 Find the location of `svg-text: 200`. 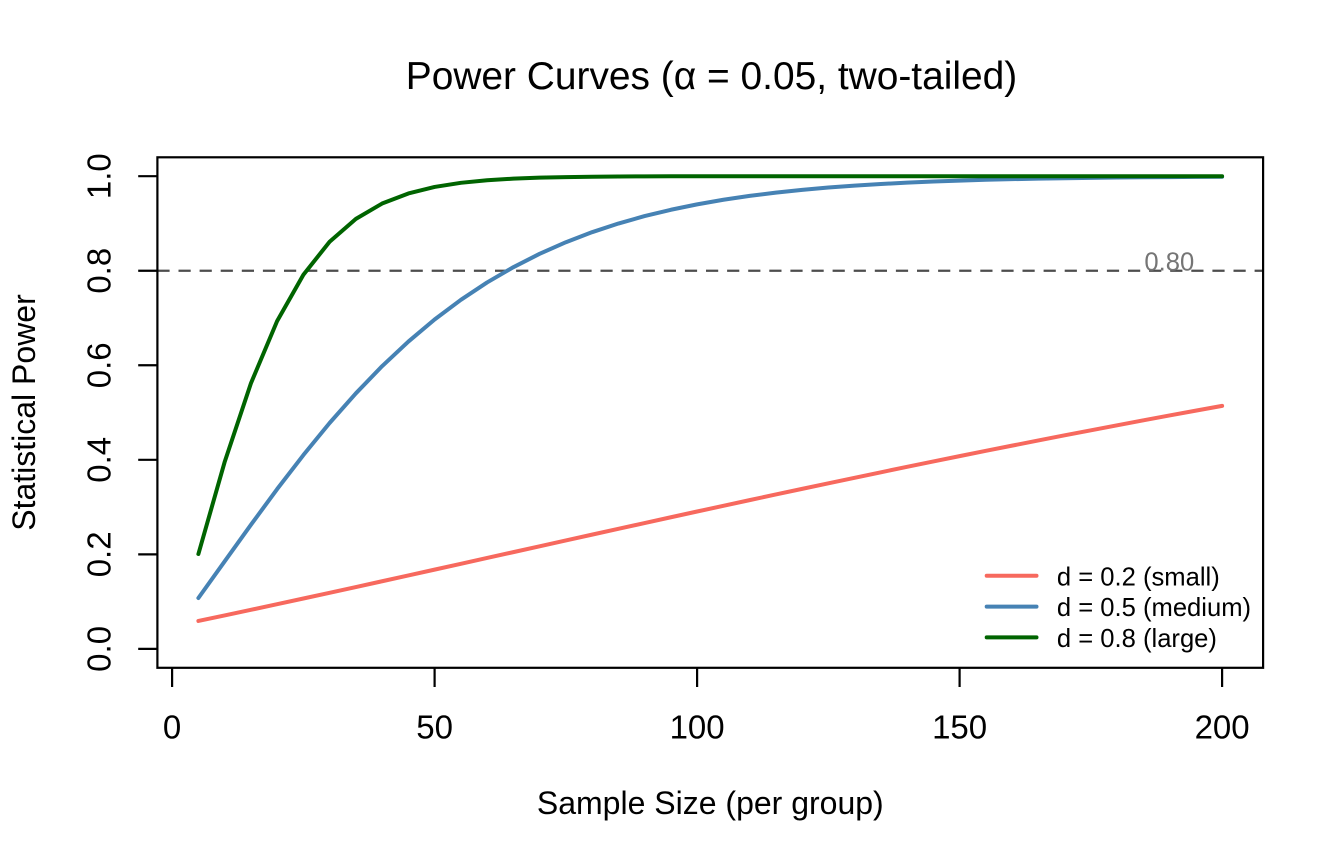

svg-text: 200 is located at coordinates (1222, 727).